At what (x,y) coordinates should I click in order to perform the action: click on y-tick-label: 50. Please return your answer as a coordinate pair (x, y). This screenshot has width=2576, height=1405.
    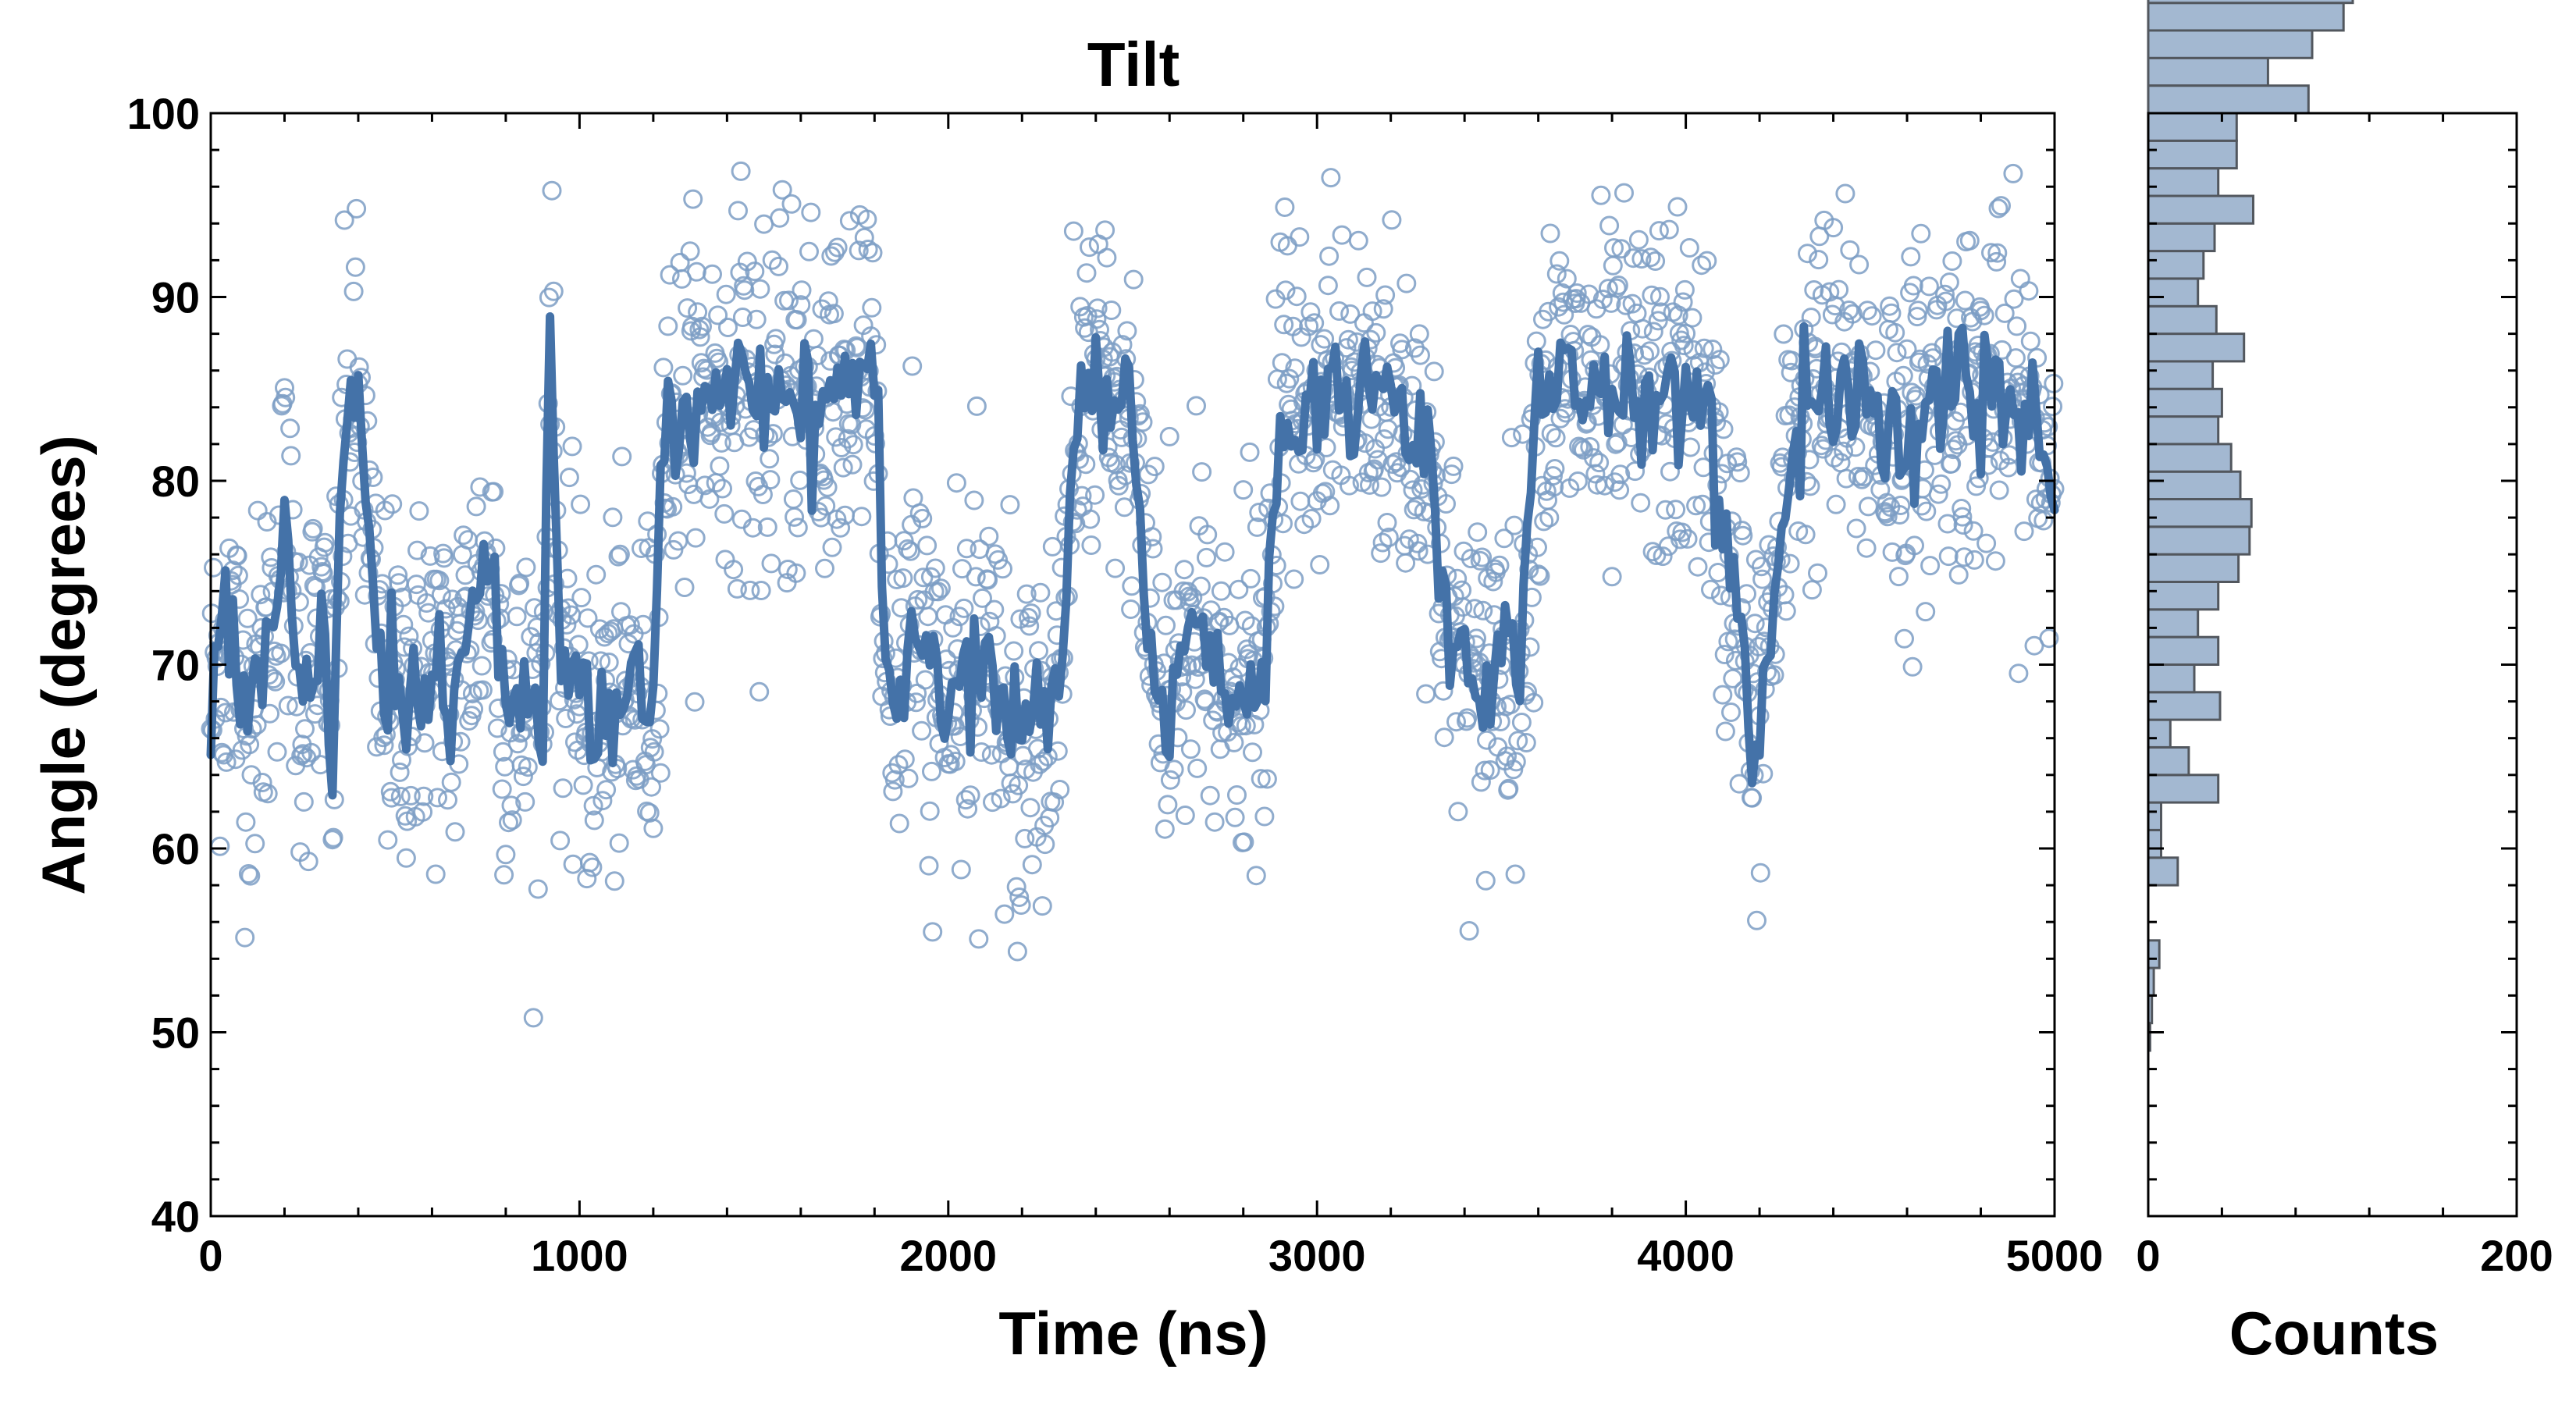
    Looking at the image, I should click on (175, 1033).